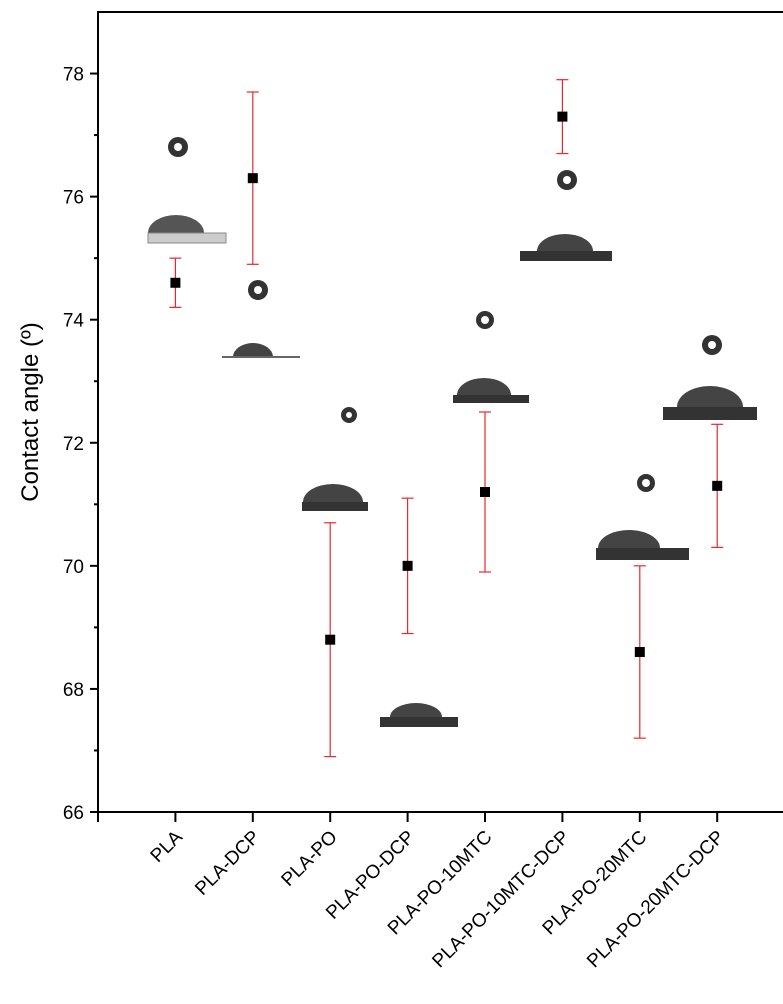 The width and height of the screenshot is (783, 1004). What do you see at coordinates (73, 567) in the screenshot?
I see `y-tick-label: 70` at bounding box center [73, 567].